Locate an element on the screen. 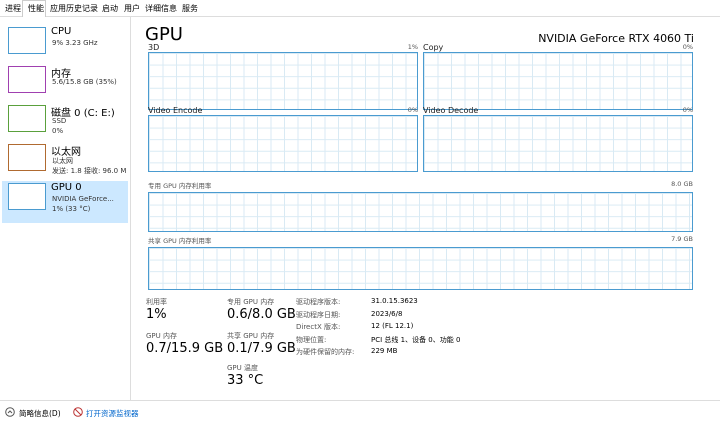 The width and height of the screenshot is (720, 429). graph-label: Video Encode is located at coordinates (175, 110).